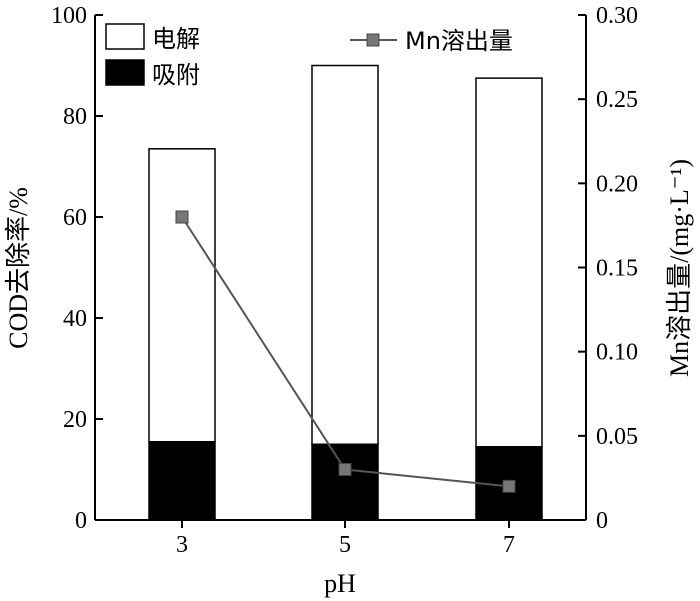 The height and width of the screenshot is (601, 700). What do you see at coordinates (75, 319) in the screenshot?
I see `y-tick-label: 40` at bounding box center [75, 319].